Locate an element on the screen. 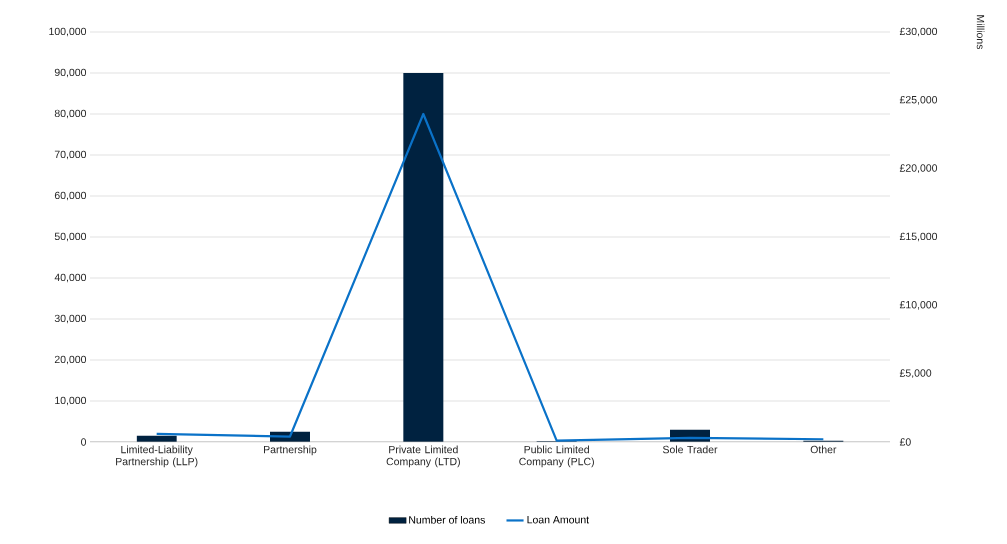 The image size is (1007, 544). x-tick-label: Other is located at coordinates (823, 449).